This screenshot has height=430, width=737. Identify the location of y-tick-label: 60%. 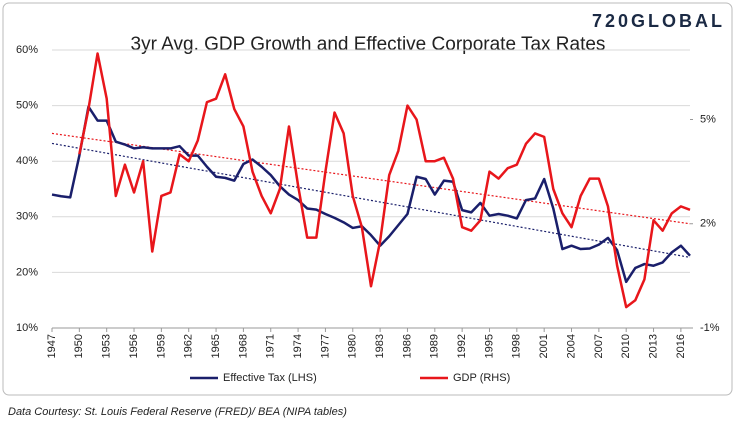
(27, 50).